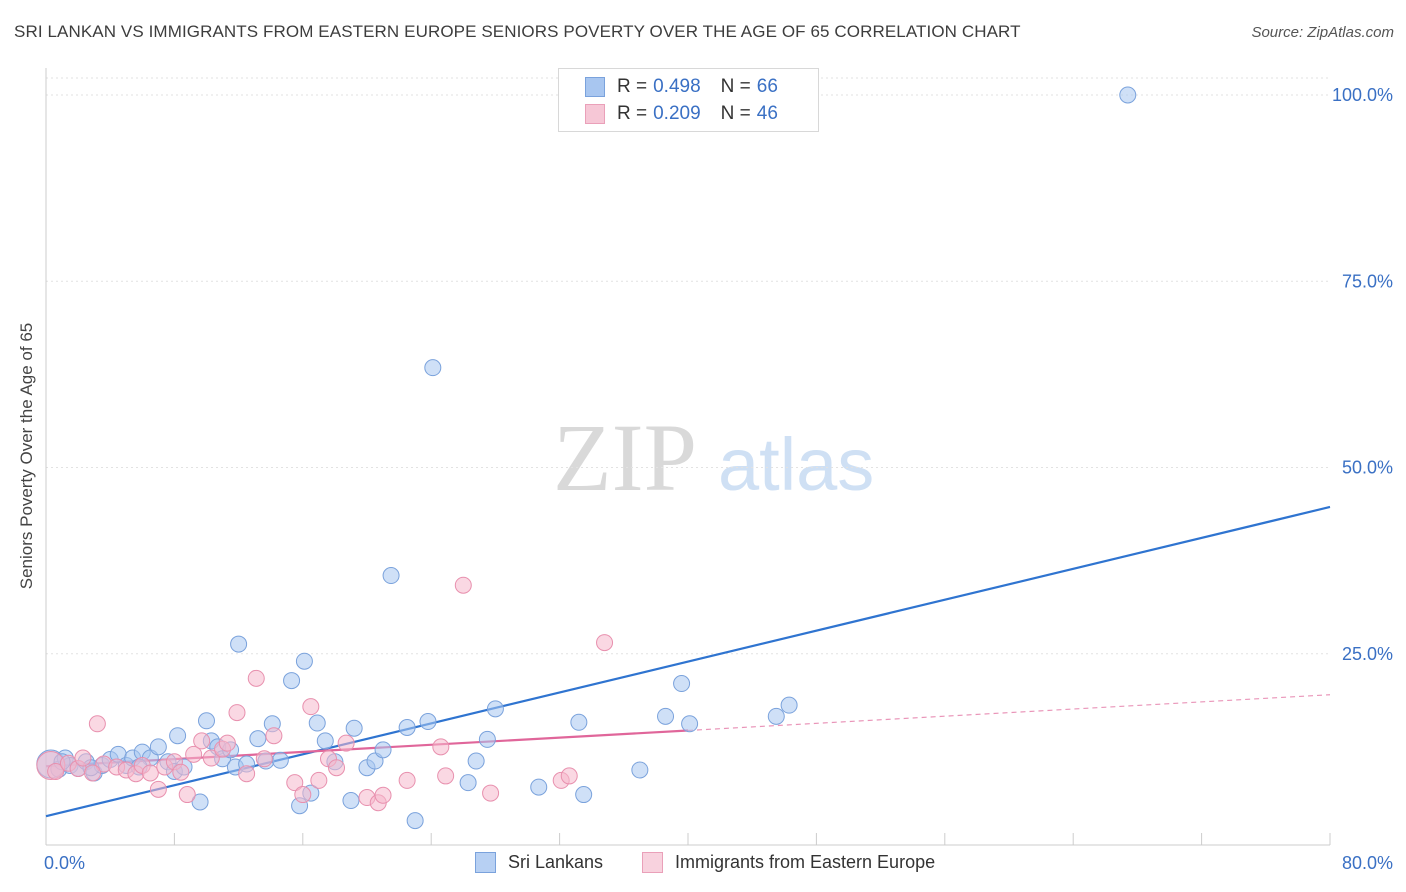 This screenshot has width=1406, height=892. What do you see at coordinates (1322, 32) in the screenshot?
I see `source-label: Source: ZipAtlas.com` at bounding box center [1322, 32].